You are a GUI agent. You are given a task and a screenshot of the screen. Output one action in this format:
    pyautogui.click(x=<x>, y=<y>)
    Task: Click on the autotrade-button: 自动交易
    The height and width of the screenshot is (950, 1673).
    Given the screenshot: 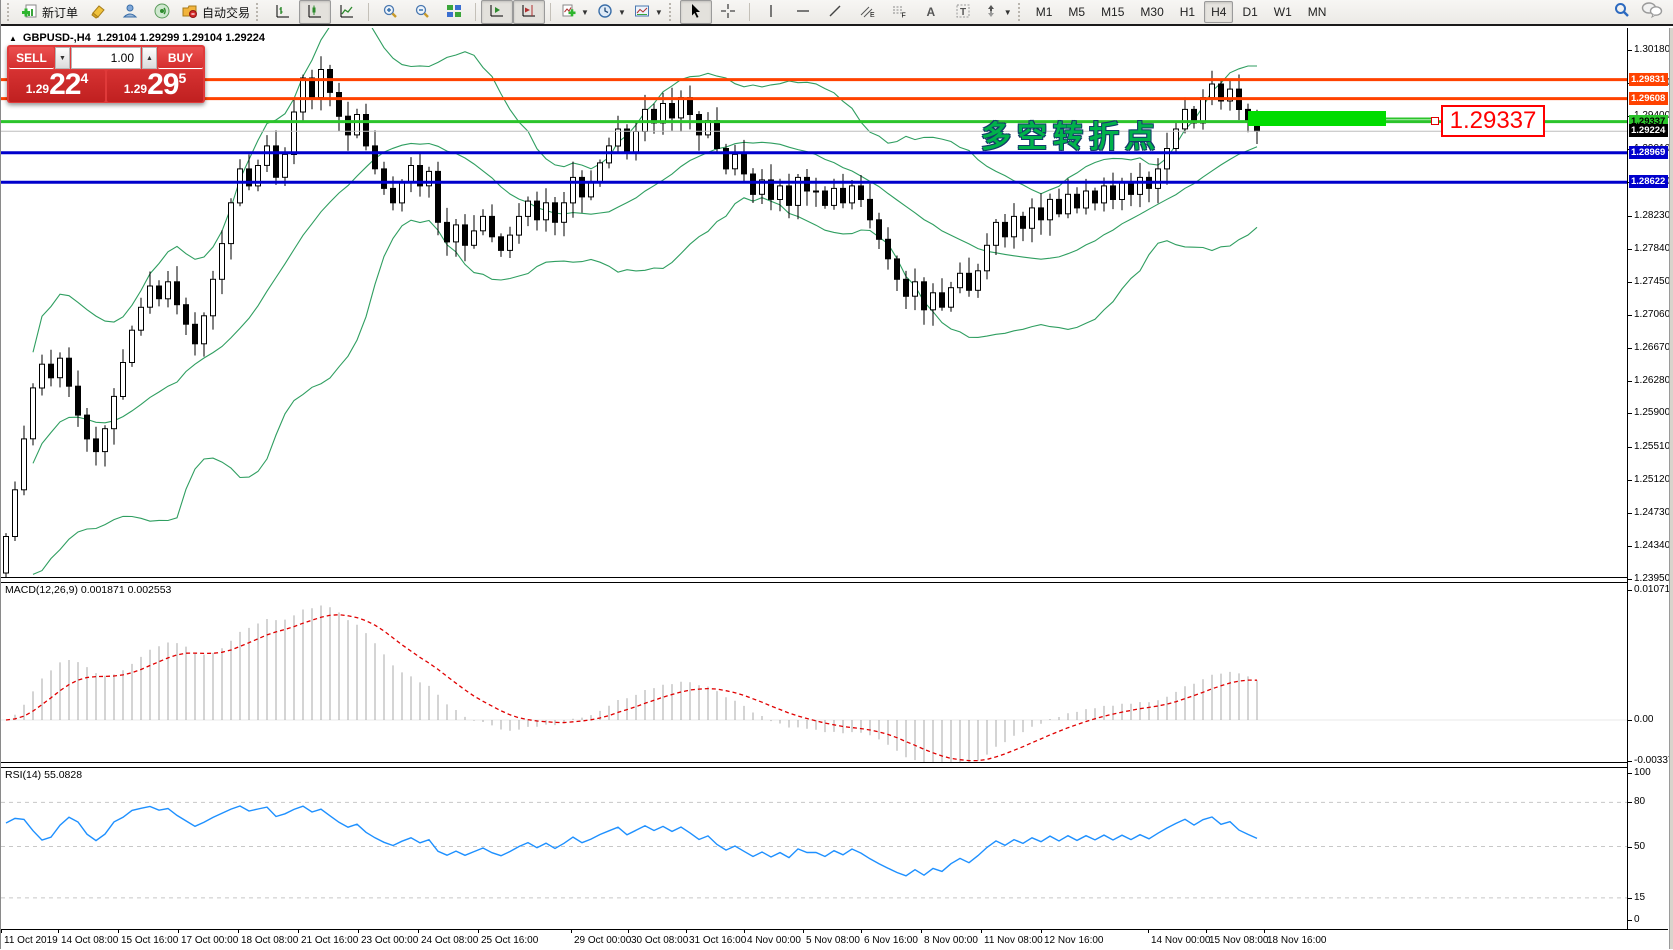 What is the action you would take?
    pyautogui.click(x=216, y=12)
    